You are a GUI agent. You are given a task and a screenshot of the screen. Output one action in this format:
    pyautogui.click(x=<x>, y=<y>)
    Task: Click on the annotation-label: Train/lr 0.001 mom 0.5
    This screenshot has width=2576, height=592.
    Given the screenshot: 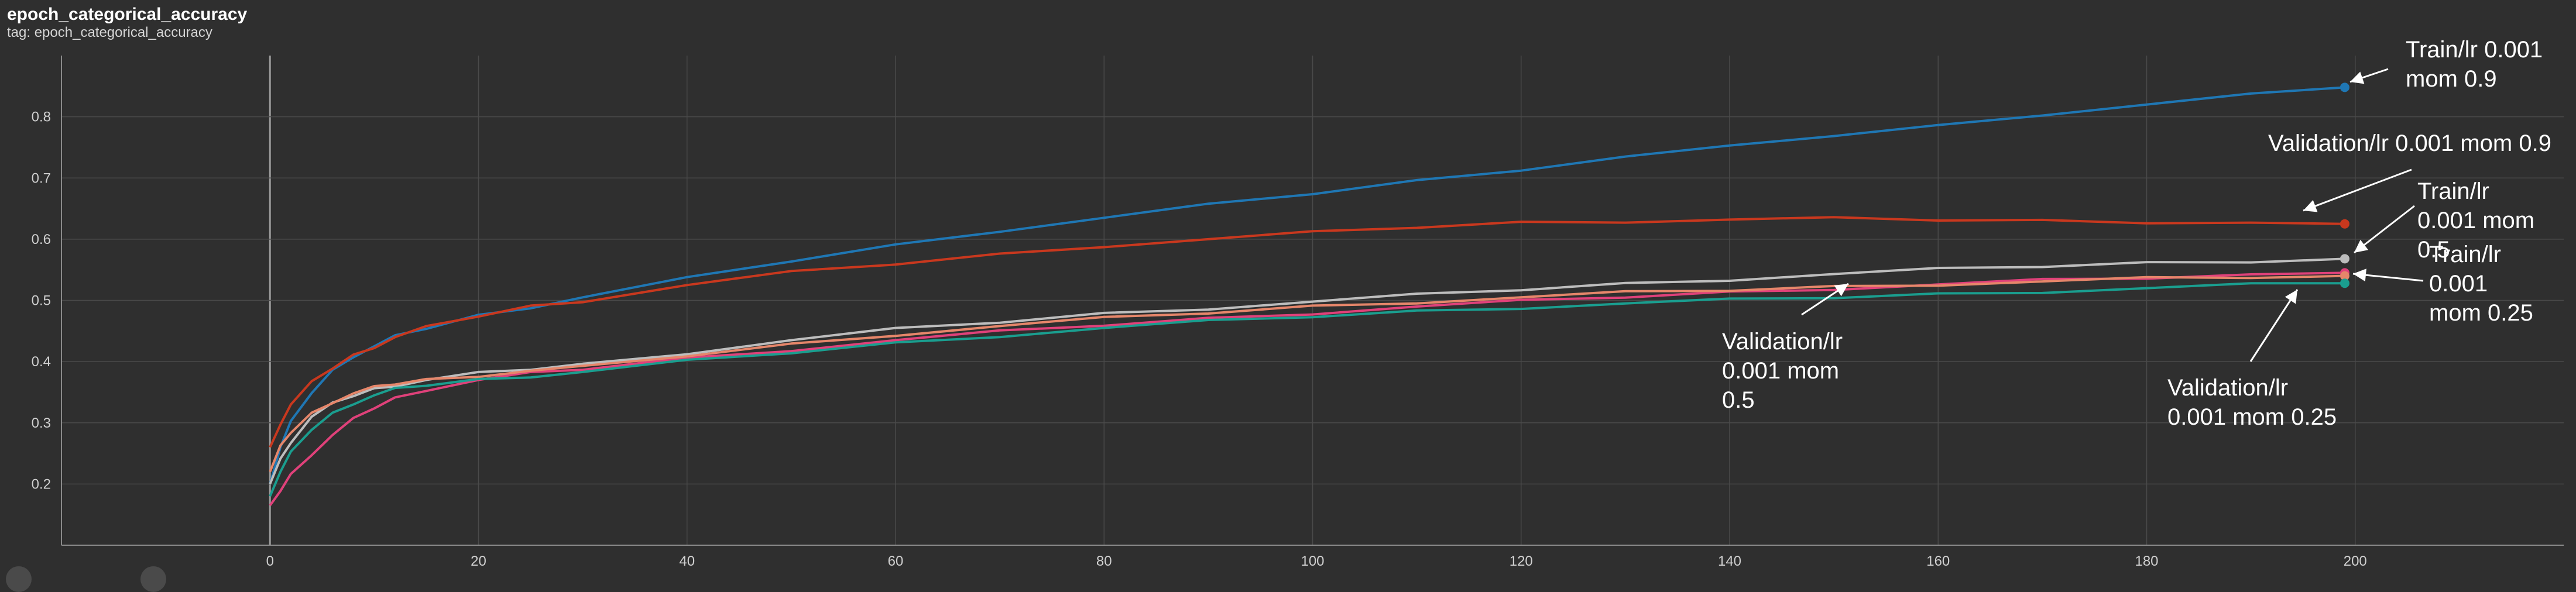 What is the action you would take?
    pyautogui.click(x=2444, y=220)
    